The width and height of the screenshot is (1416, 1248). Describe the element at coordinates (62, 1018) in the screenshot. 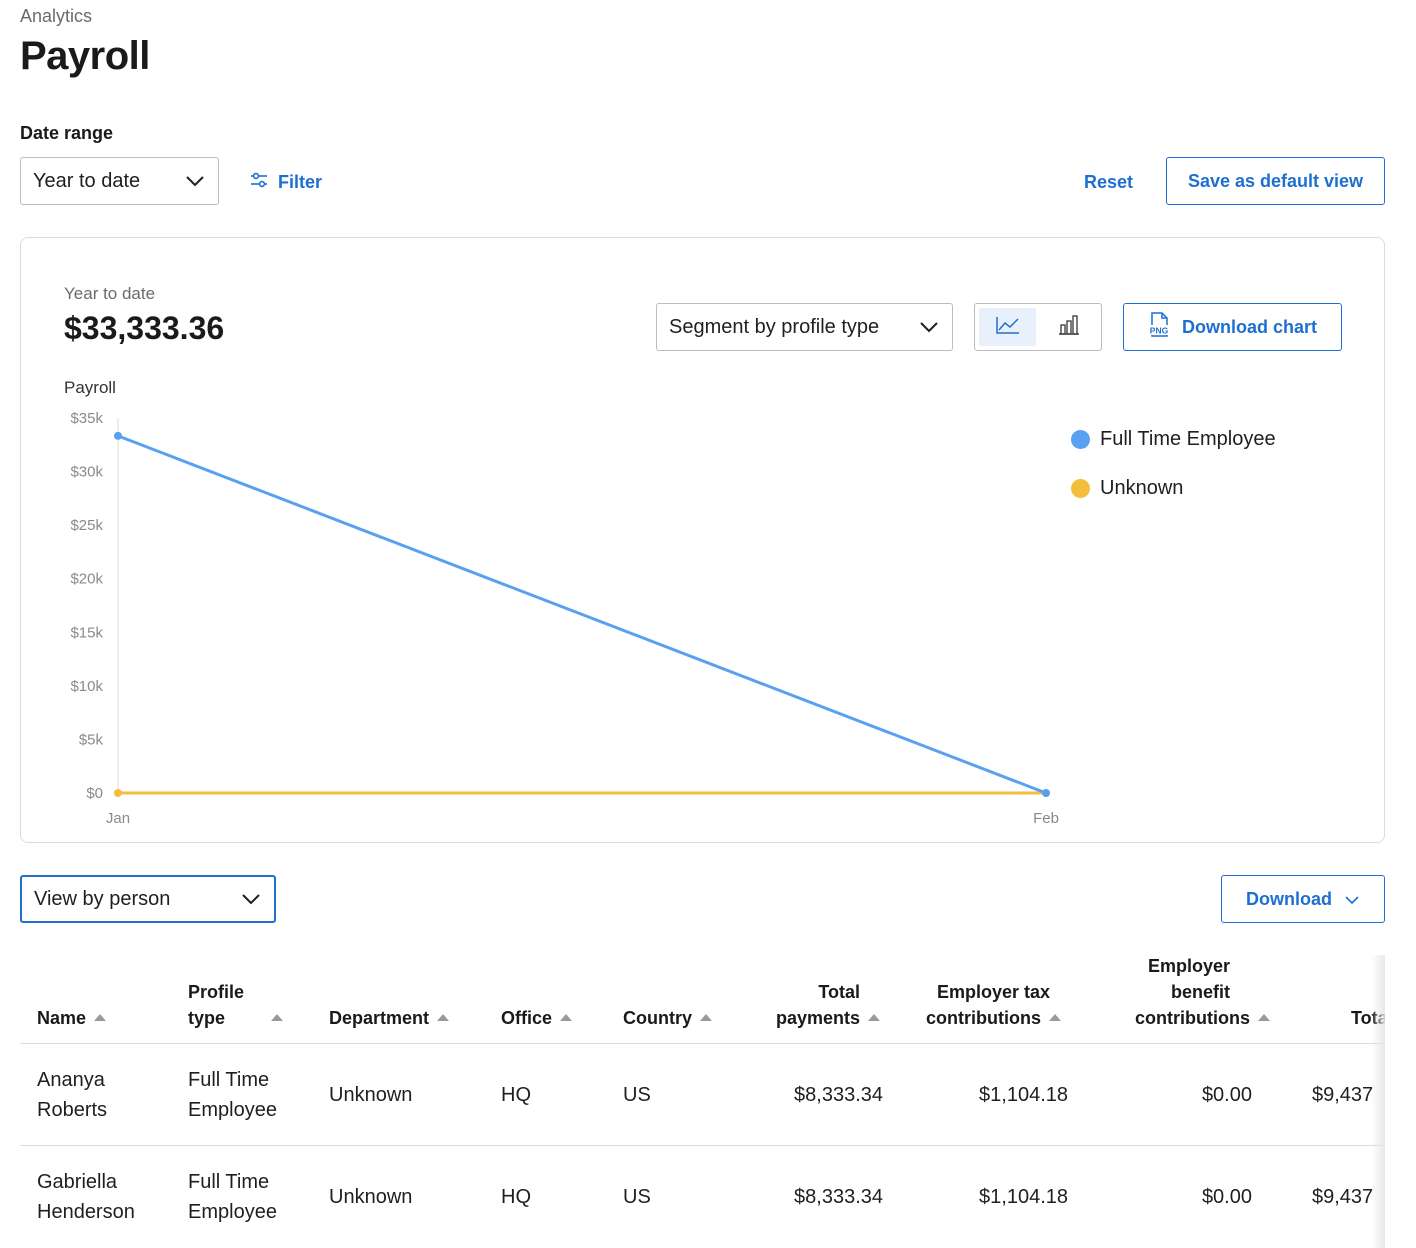

I see `header-label: Name` at that location.